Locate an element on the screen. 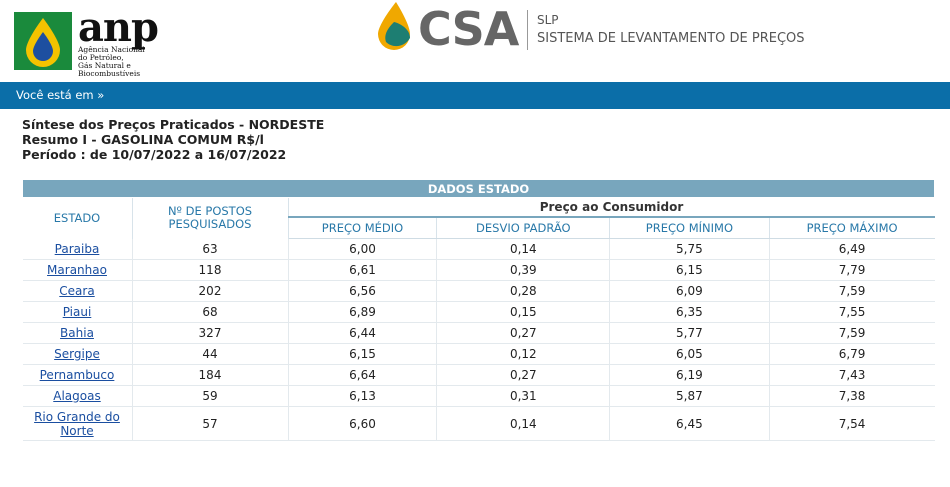 The image size is (950, 487). csa-wordmark: CSA is located at coordinates (468, 29).